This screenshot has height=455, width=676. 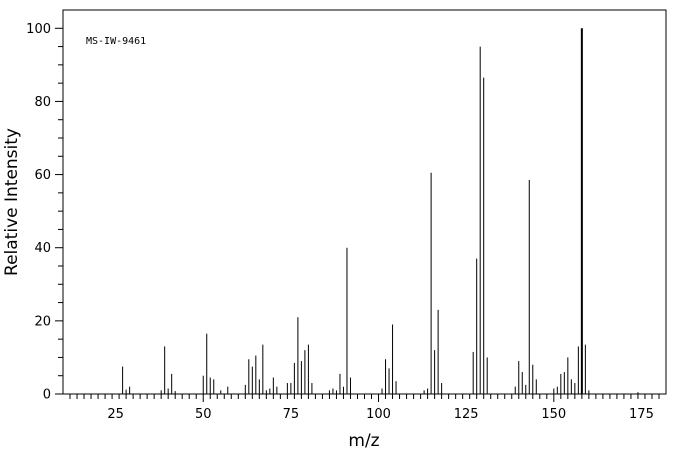 I want to click on spectrum-id-label: MS-IW-9461, so click(x=116, y=41).